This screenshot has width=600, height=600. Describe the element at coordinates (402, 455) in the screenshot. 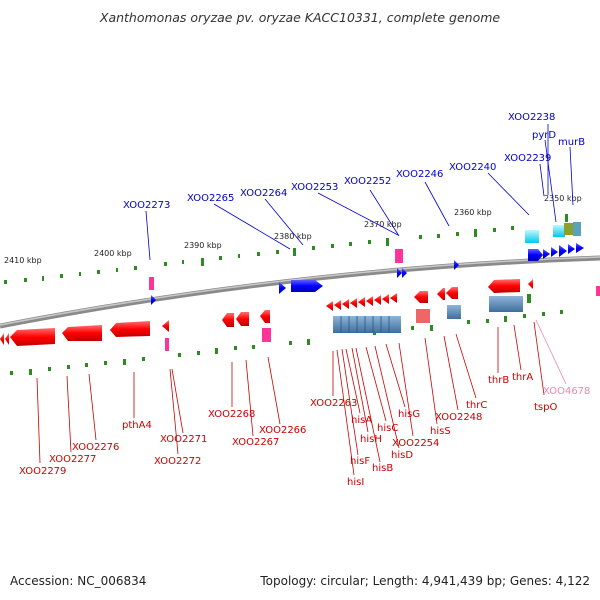

I see `gene-label-hisd: hisD` at that location.